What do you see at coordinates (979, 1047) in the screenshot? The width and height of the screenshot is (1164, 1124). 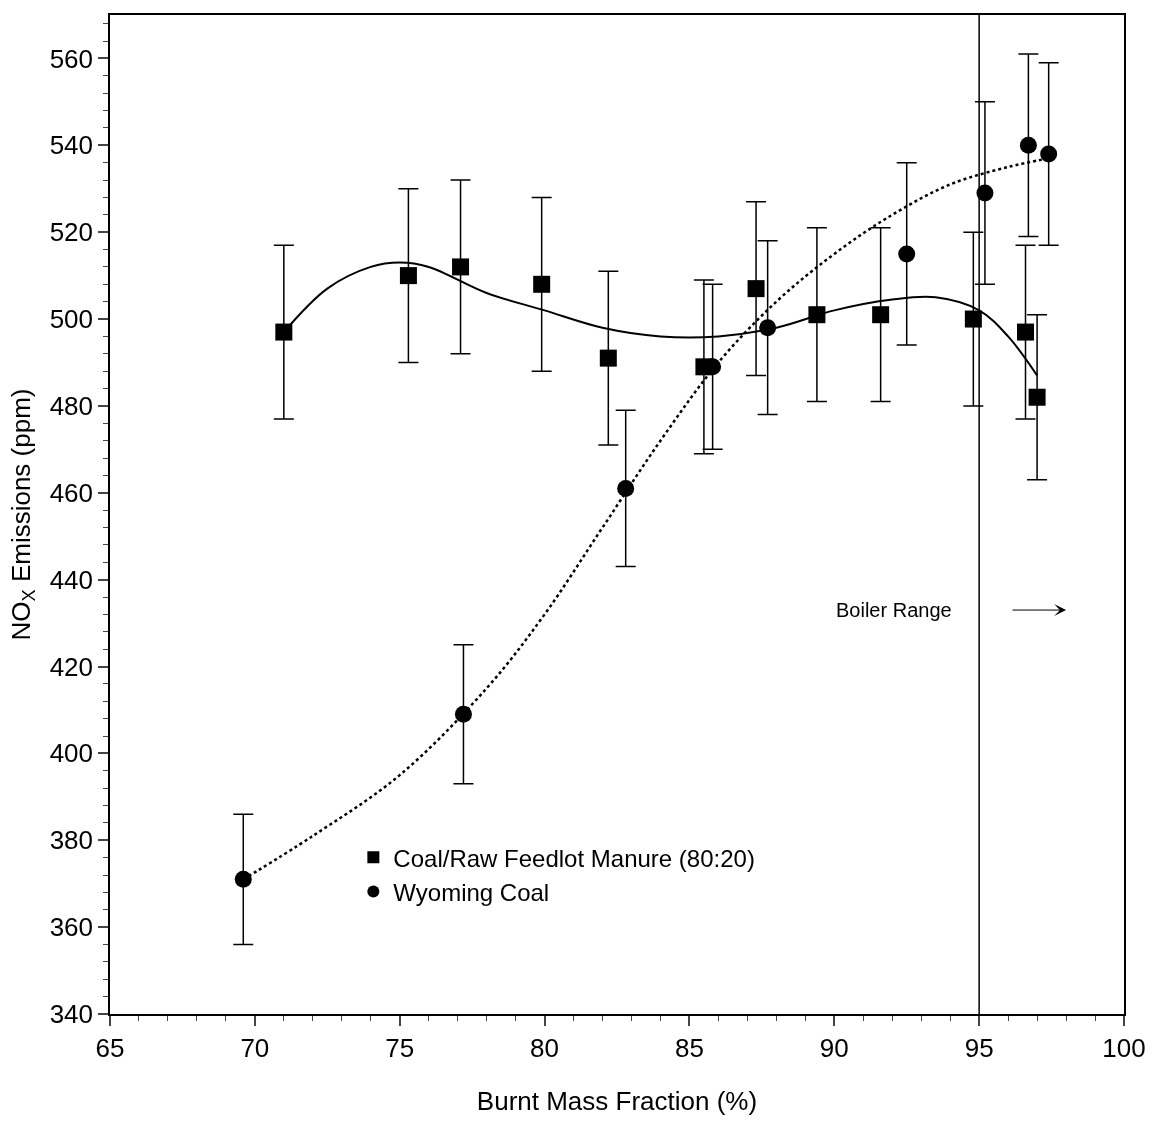 I see `x-tick-label: 95` at bounding box center [979, 1047].